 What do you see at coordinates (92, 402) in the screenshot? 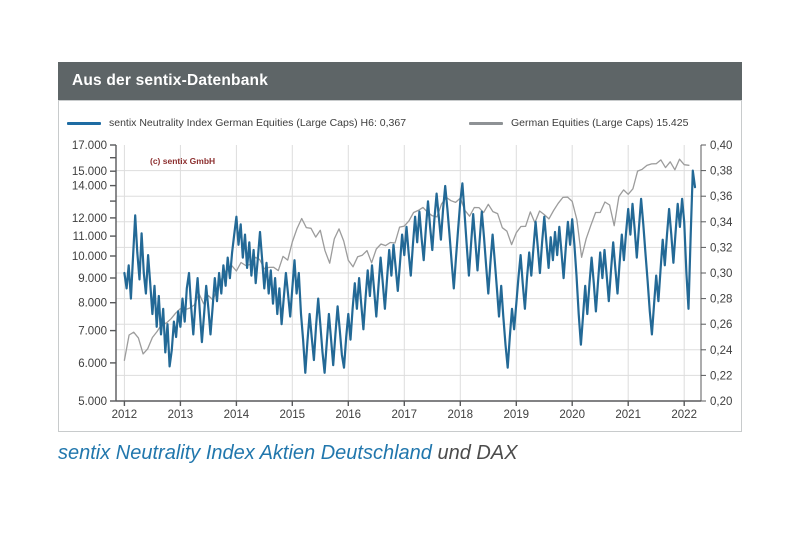
I see `svg-text: 5.000` at bounding box center [92, 402].